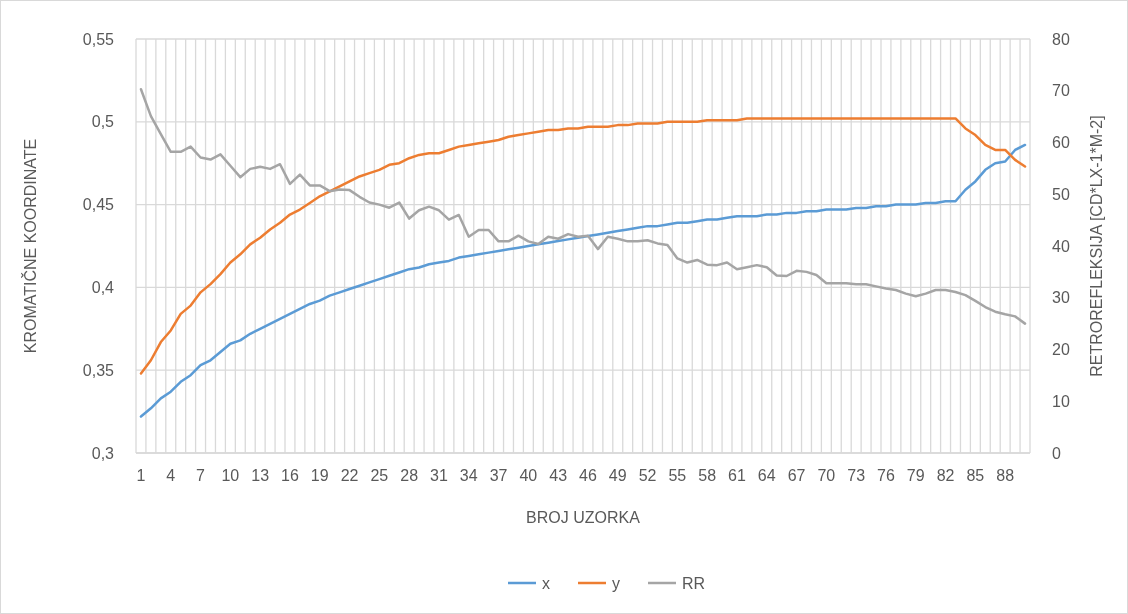 The image size is (1128, 614). Describe the element at coordinates (103, 453) in the screenshot. I see `y-tick-label: 0,3` at that location.